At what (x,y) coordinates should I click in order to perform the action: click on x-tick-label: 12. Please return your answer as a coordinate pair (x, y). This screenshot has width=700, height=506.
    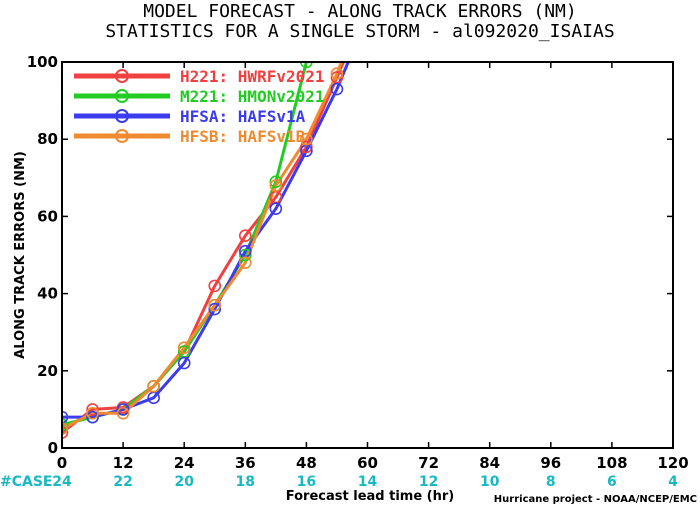
    Looking at the image, I should click on (123, 463).